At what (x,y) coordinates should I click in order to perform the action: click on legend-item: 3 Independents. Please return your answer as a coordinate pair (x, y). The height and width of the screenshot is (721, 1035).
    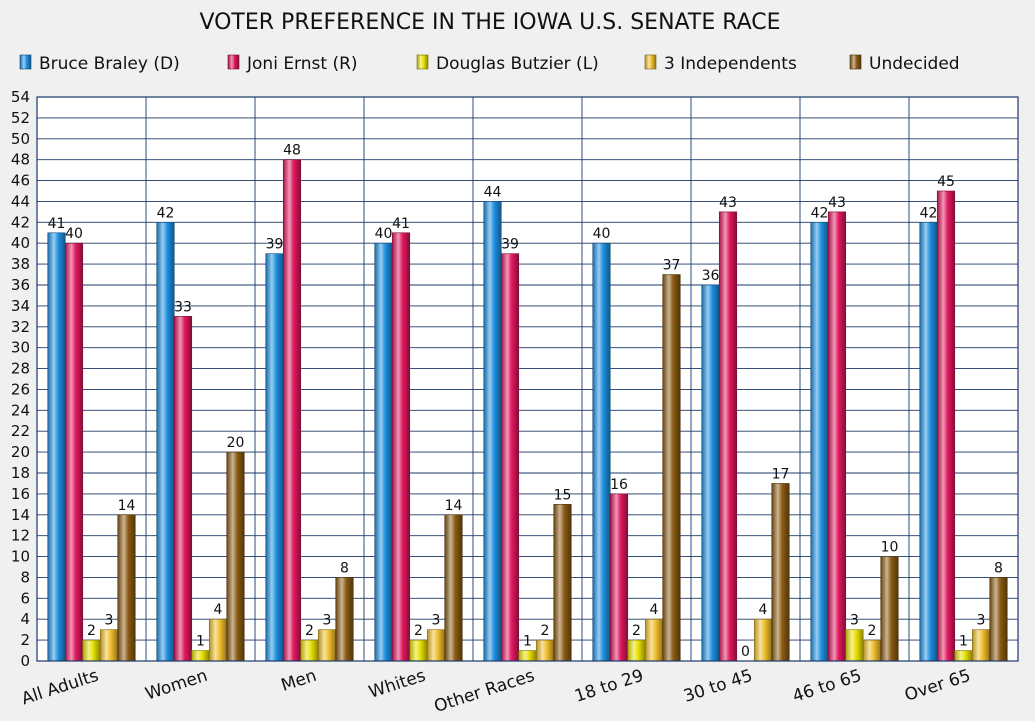
    Looking at the image, I should click on (720, 64).